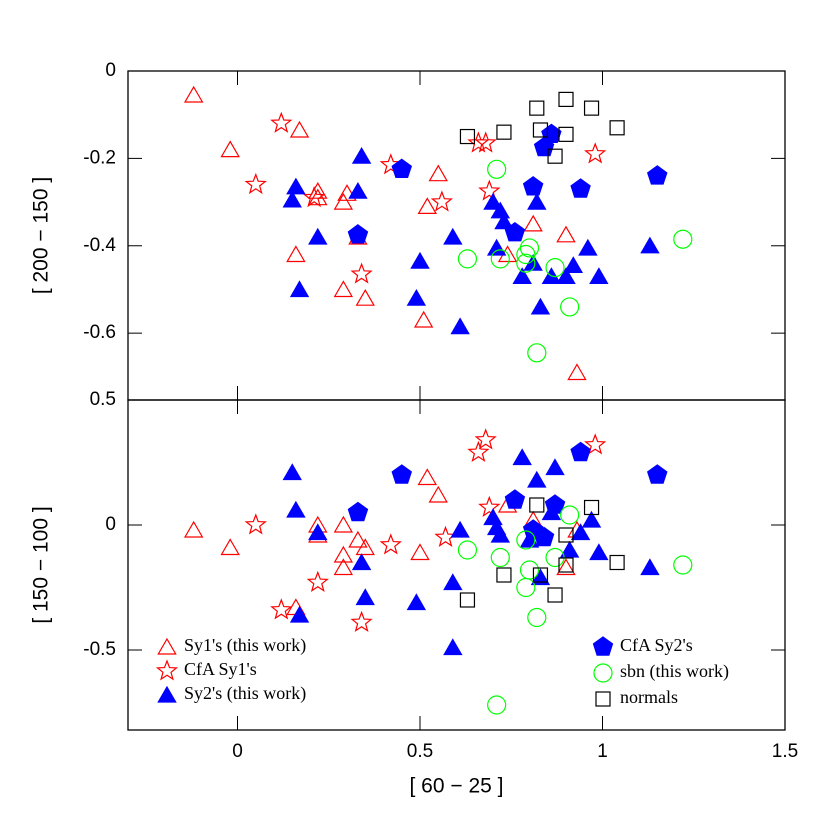  What do you see at coordinates (110, 70) in the screenshot?
I see `y-tick-label: 0` at bounding box center [110, 70].